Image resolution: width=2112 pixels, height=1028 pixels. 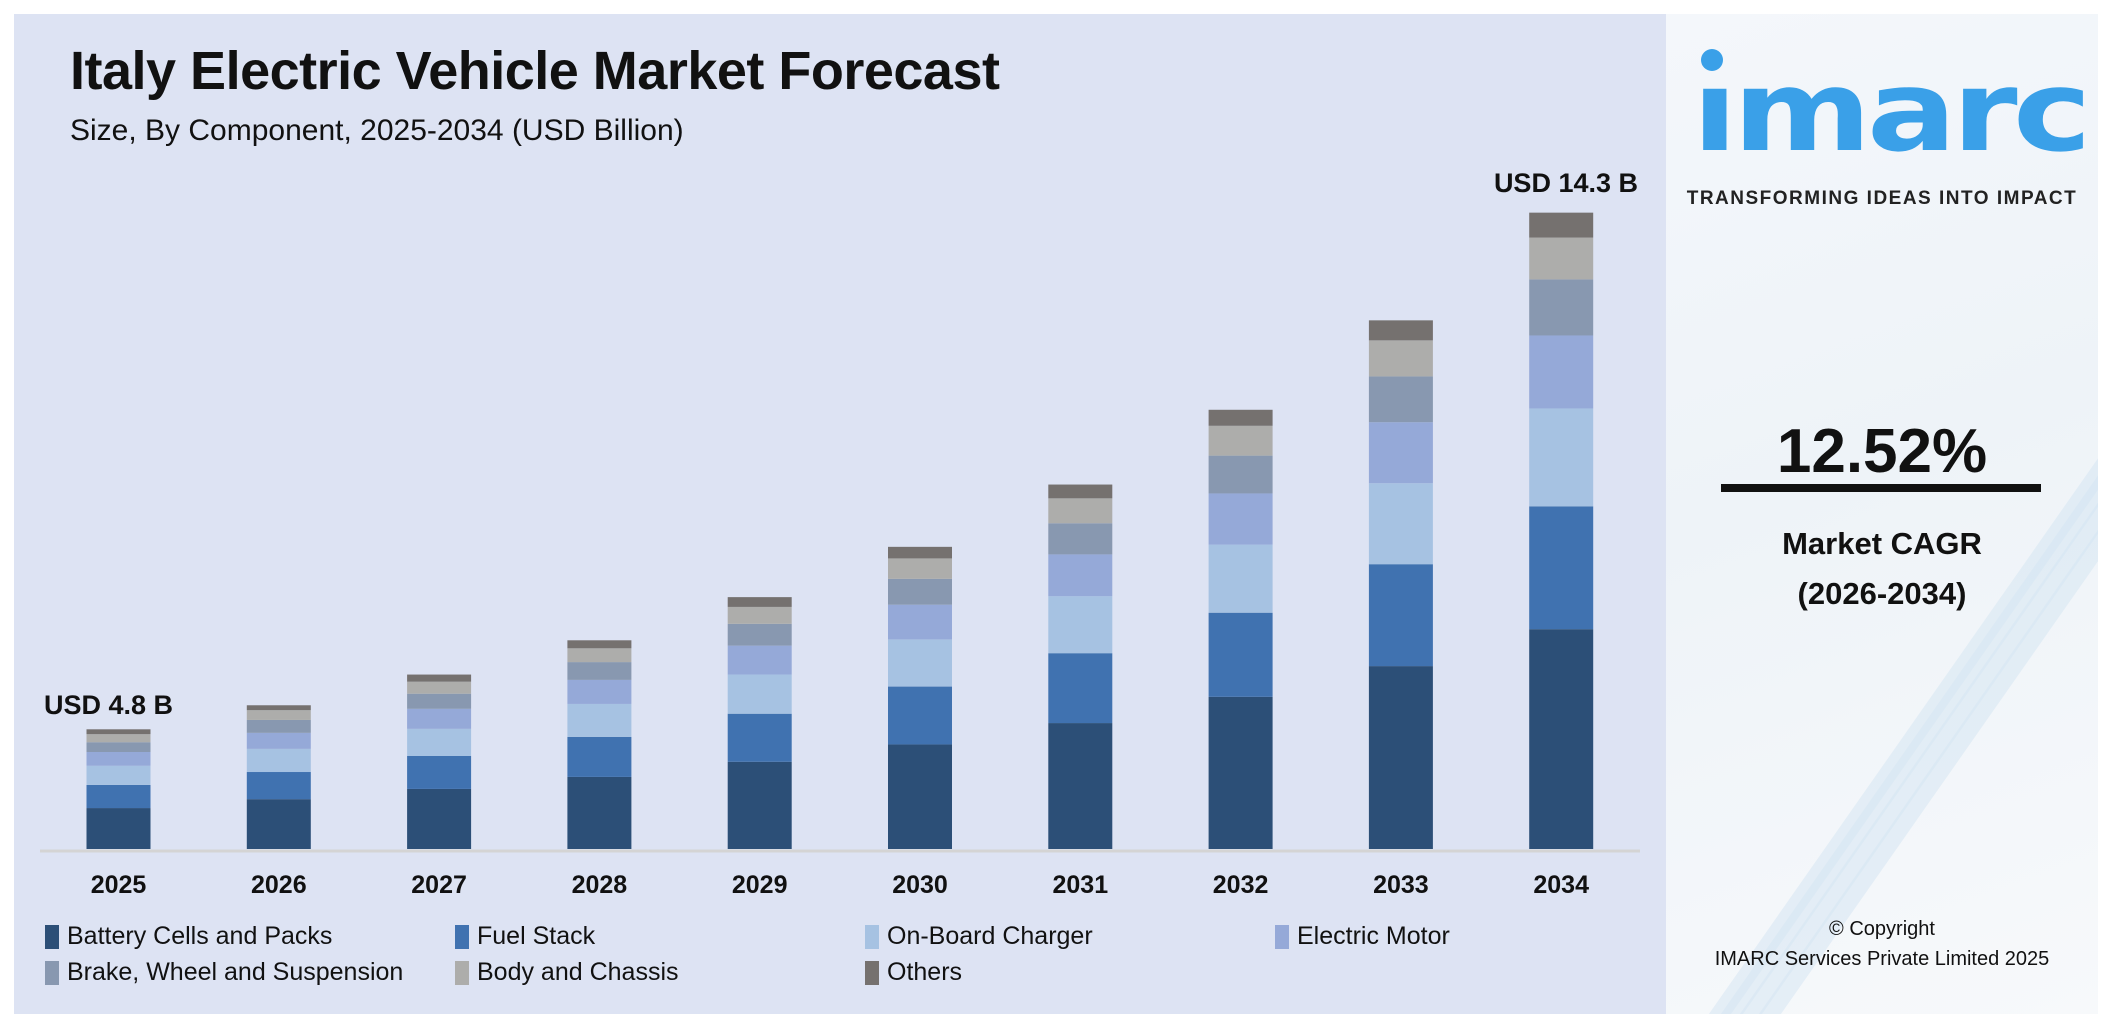 What do you see at coordinates (760, 885) in the screenshot?
I see `x-tick-label: 2029` at bounding box center [760, 885].